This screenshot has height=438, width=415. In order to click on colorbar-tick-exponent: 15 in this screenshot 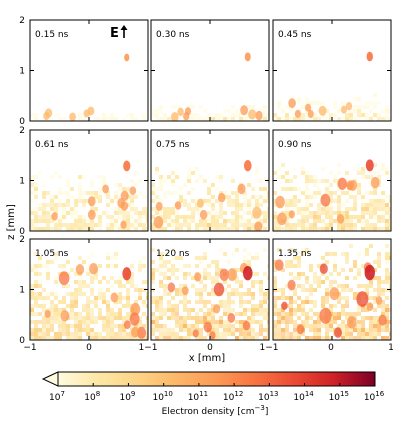, I will do `click(344, 394)`.